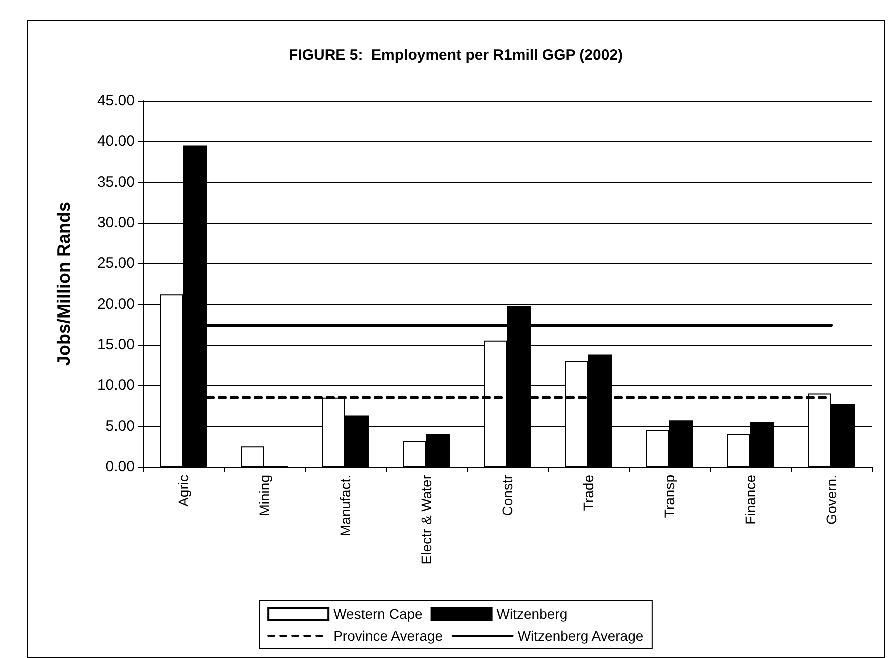 The width and height of the screenshot is (891, 658). I want to click on legend-label: Western Cape, so click(379, 614).